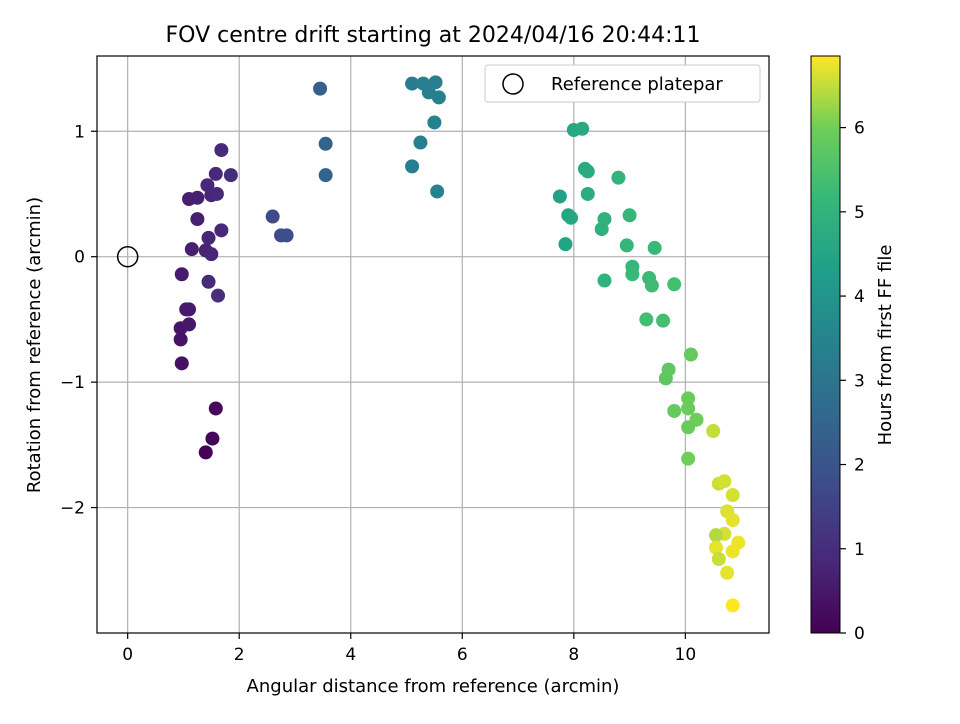 The width and height of the screenshot is (960, 724). What do you see at coordinates (852, 381) in the screenshot?
I see `colorbar-ticks: 0 1 2 3 4 5 6` at bounding box center [852, 381].